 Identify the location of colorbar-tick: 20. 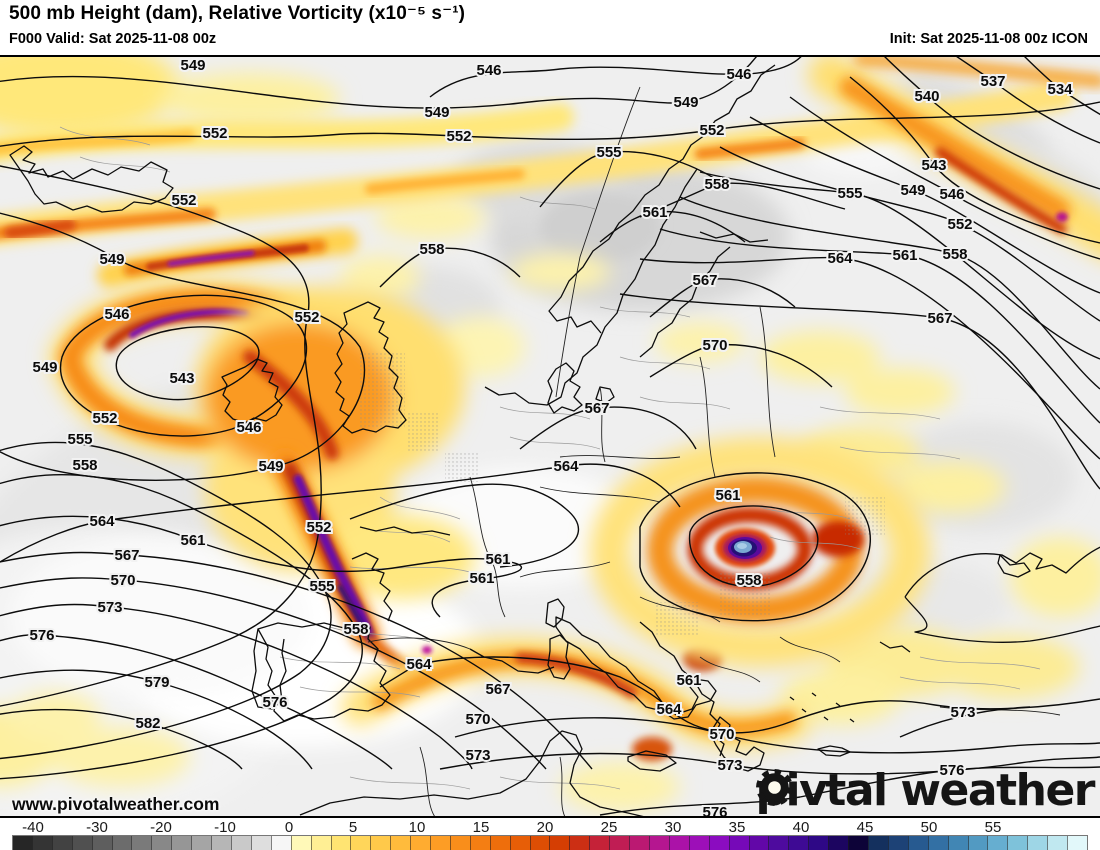
(545, 827).